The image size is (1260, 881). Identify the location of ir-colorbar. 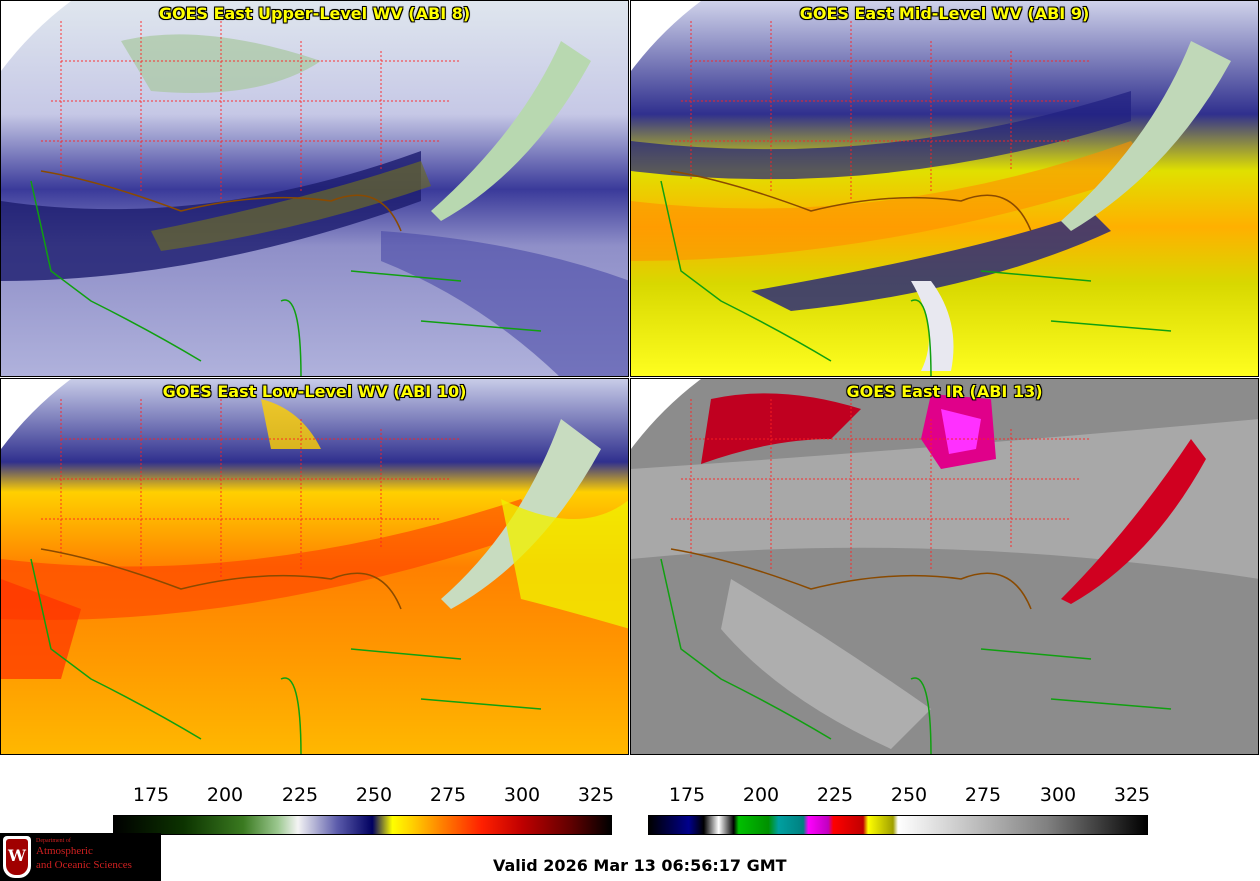
(898, 825).